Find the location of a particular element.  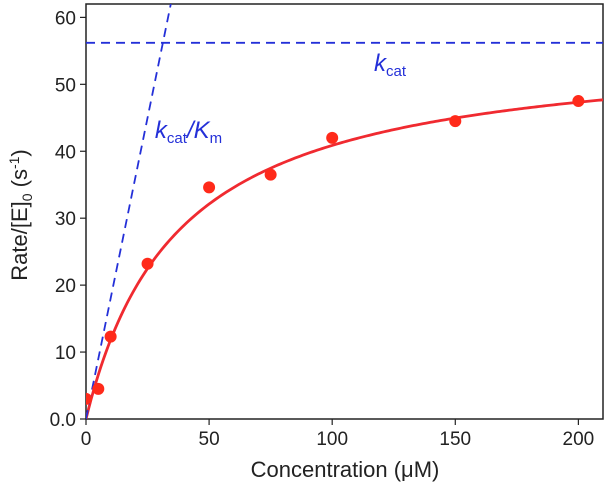

y-tick-label: 30 is located at coordinates (65, 219).